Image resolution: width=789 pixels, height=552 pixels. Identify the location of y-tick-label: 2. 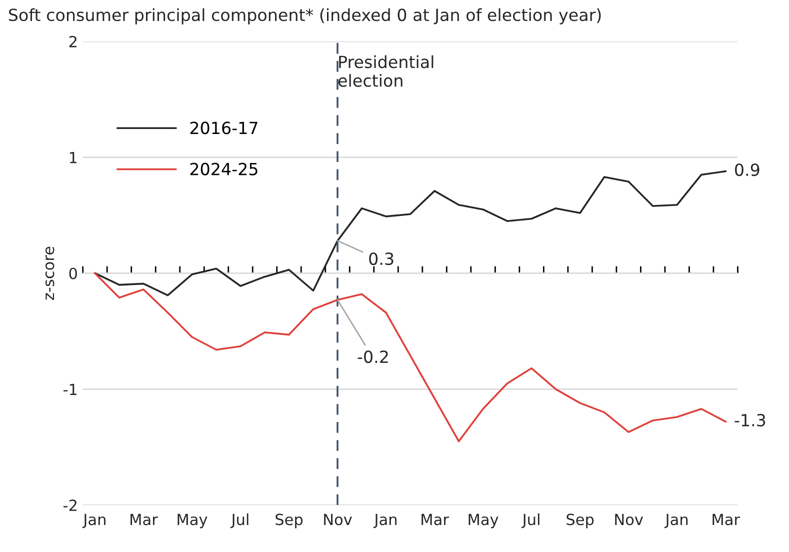
(72, 42).